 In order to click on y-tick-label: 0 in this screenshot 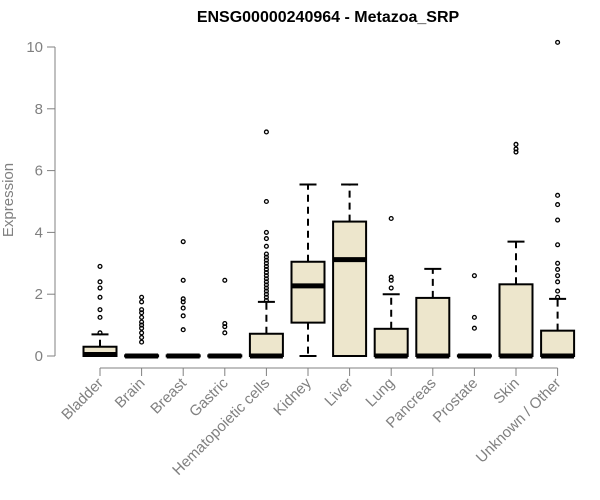, I will do `click(39, 356)`.